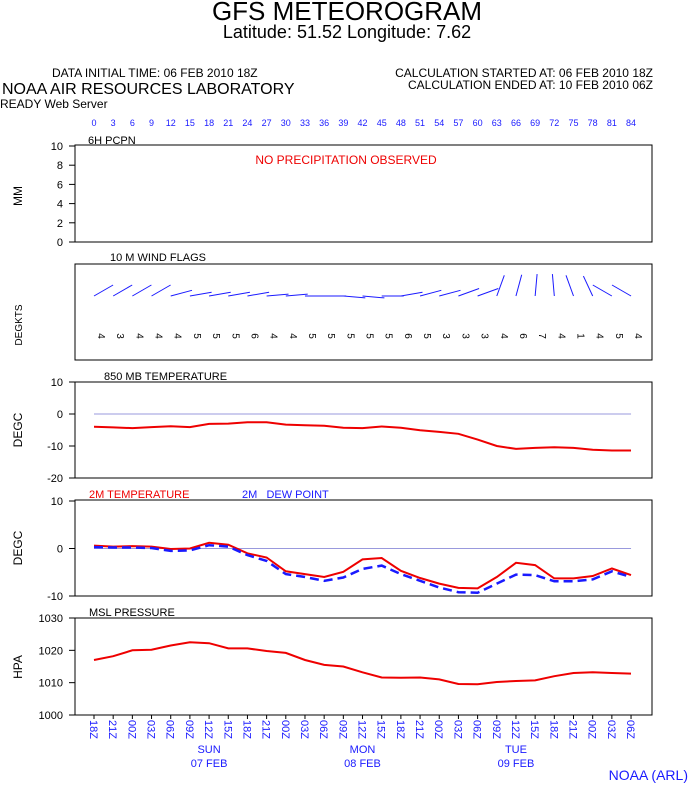 The image size is (694, 787). I want to click on t2m-legend-temperature: 2M TEMPERATURE, so click(139, 495).